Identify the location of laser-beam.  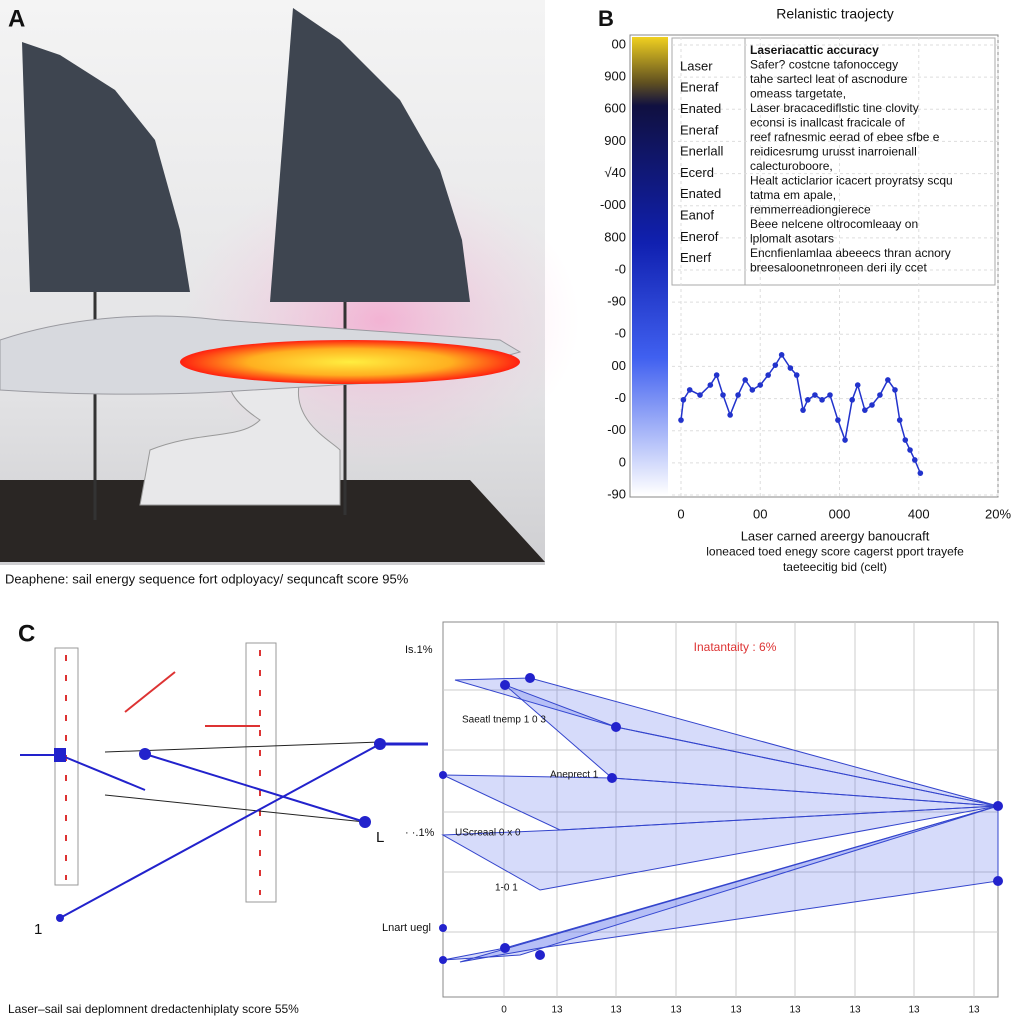
(350, 362).